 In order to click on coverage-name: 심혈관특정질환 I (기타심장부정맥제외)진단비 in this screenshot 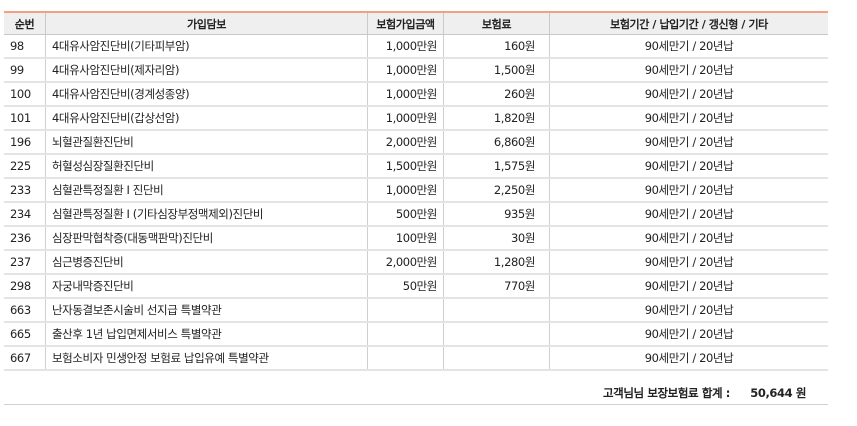, I will do `click(206, 214)`.